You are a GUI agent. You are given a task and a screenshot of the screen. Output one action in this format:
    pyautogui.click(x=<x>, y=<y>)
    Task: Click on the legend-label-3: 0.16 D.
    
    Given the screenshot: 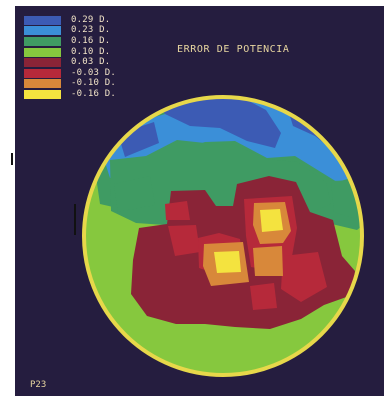 What is the action you would take?
    pyautogui.click(x=91, y=40)
    